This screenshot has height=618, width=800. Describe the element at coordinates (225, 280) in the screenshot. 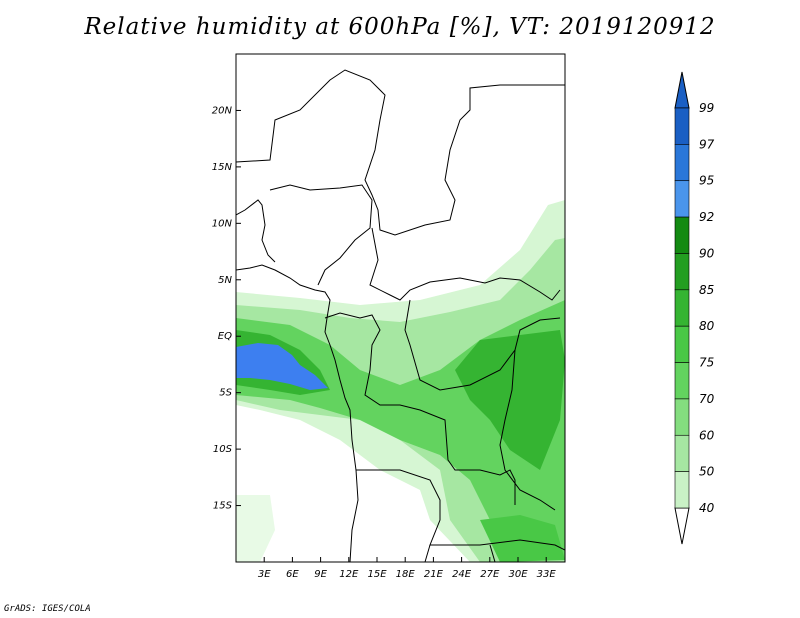

I see `lat-tick-label: 5N` at that location.